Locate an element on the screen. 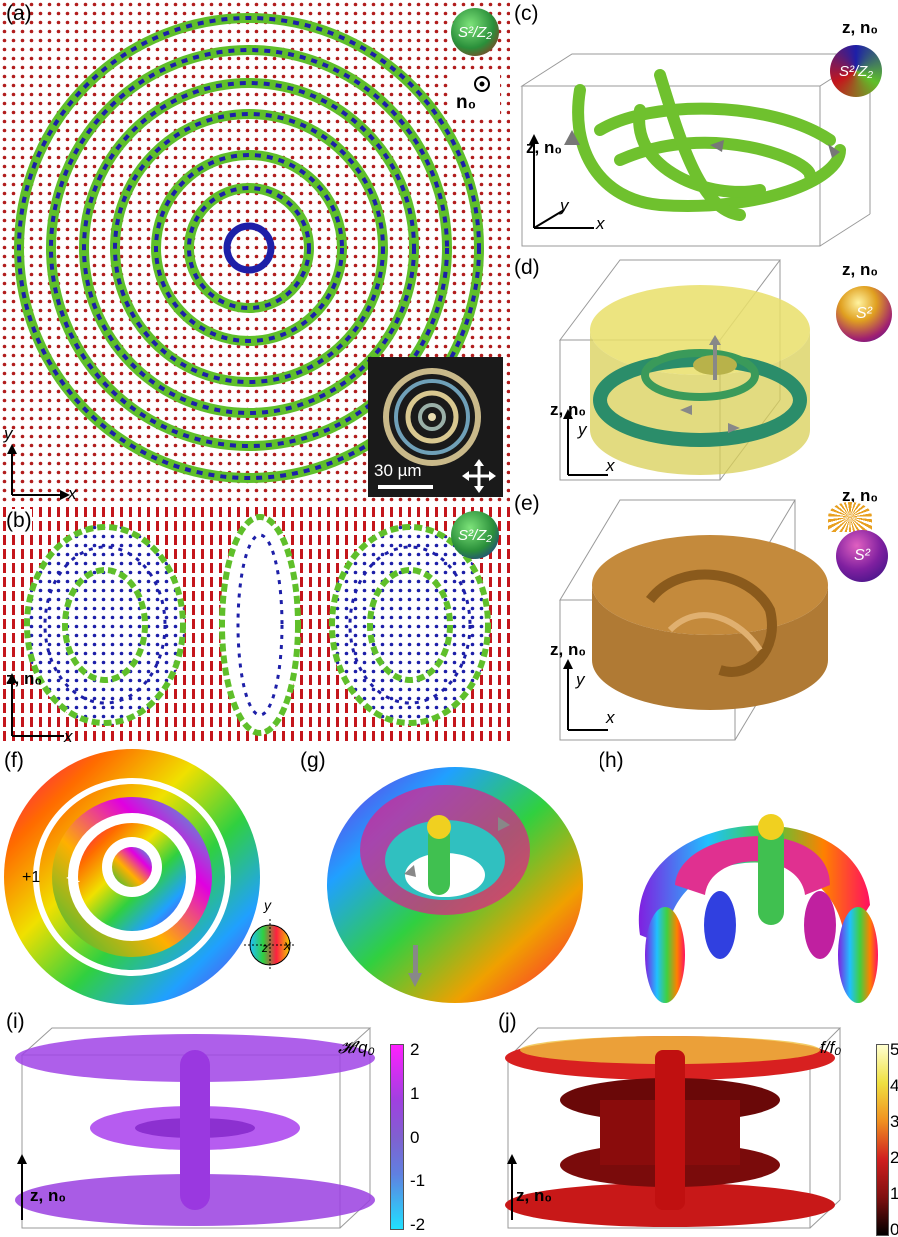 The height and width of the screenshot is (1237, 898). axis-x-label-f: x is located at coordinates (287, 945).